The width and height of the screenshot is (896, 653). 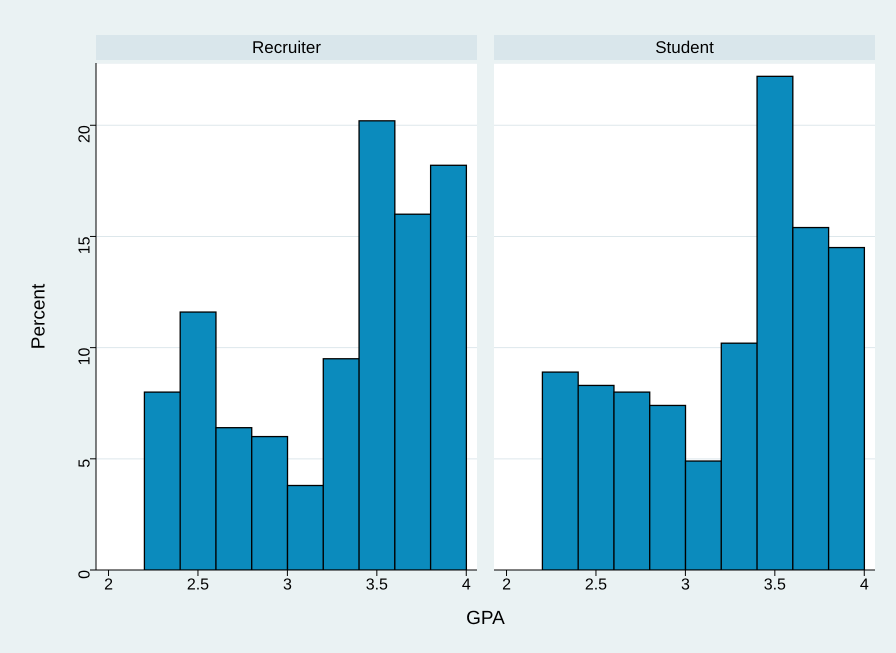 What do you see at coordinates (85, 463) in the screenshot?
I see `y-tick-label: 5` at bounding box center [85, 463].